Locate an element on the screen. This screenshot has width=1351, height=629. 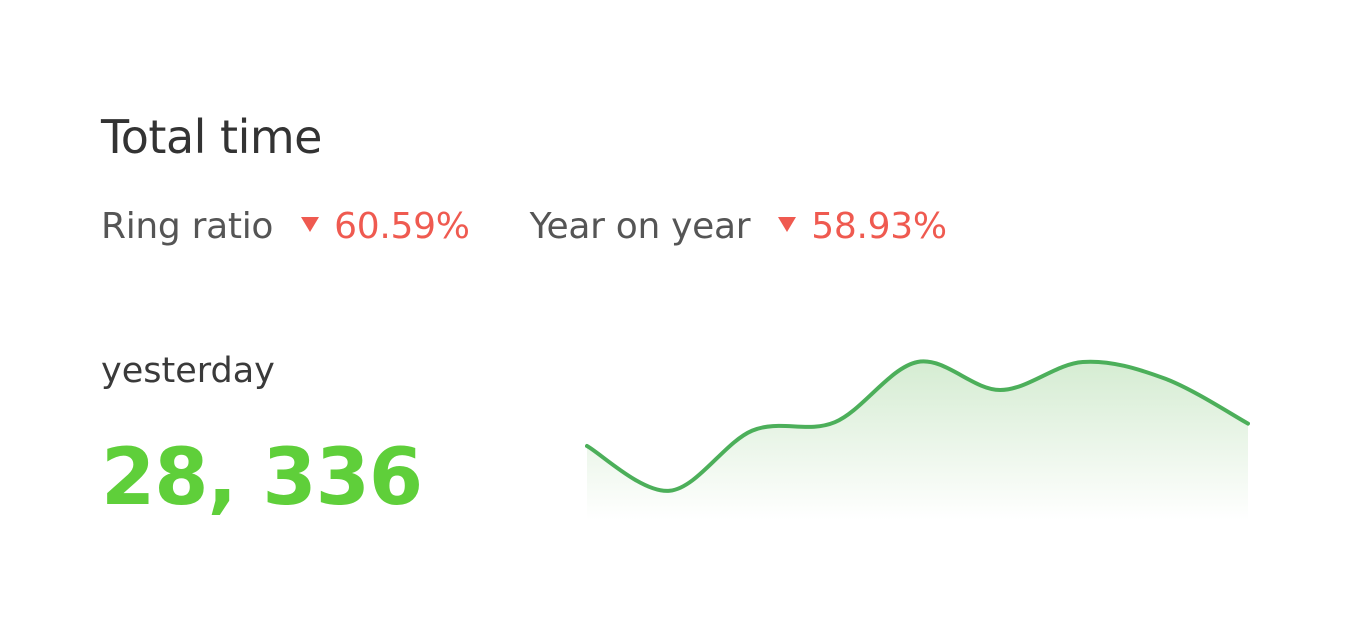
total-value: 28, 336 is located at coordinates (262, 478).